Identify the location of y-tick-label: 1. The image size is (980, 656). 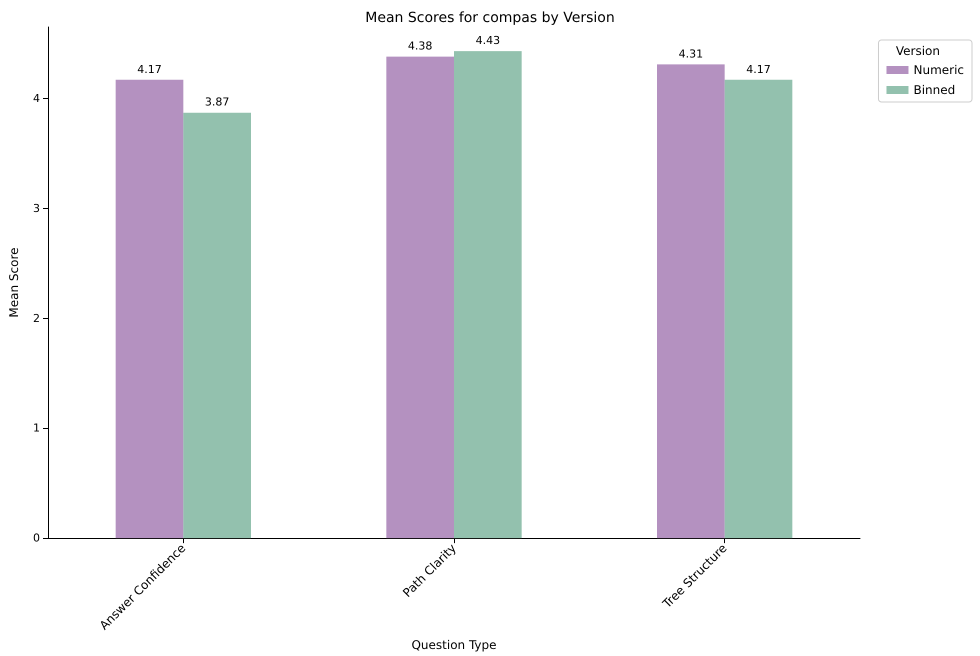
(36, 428).